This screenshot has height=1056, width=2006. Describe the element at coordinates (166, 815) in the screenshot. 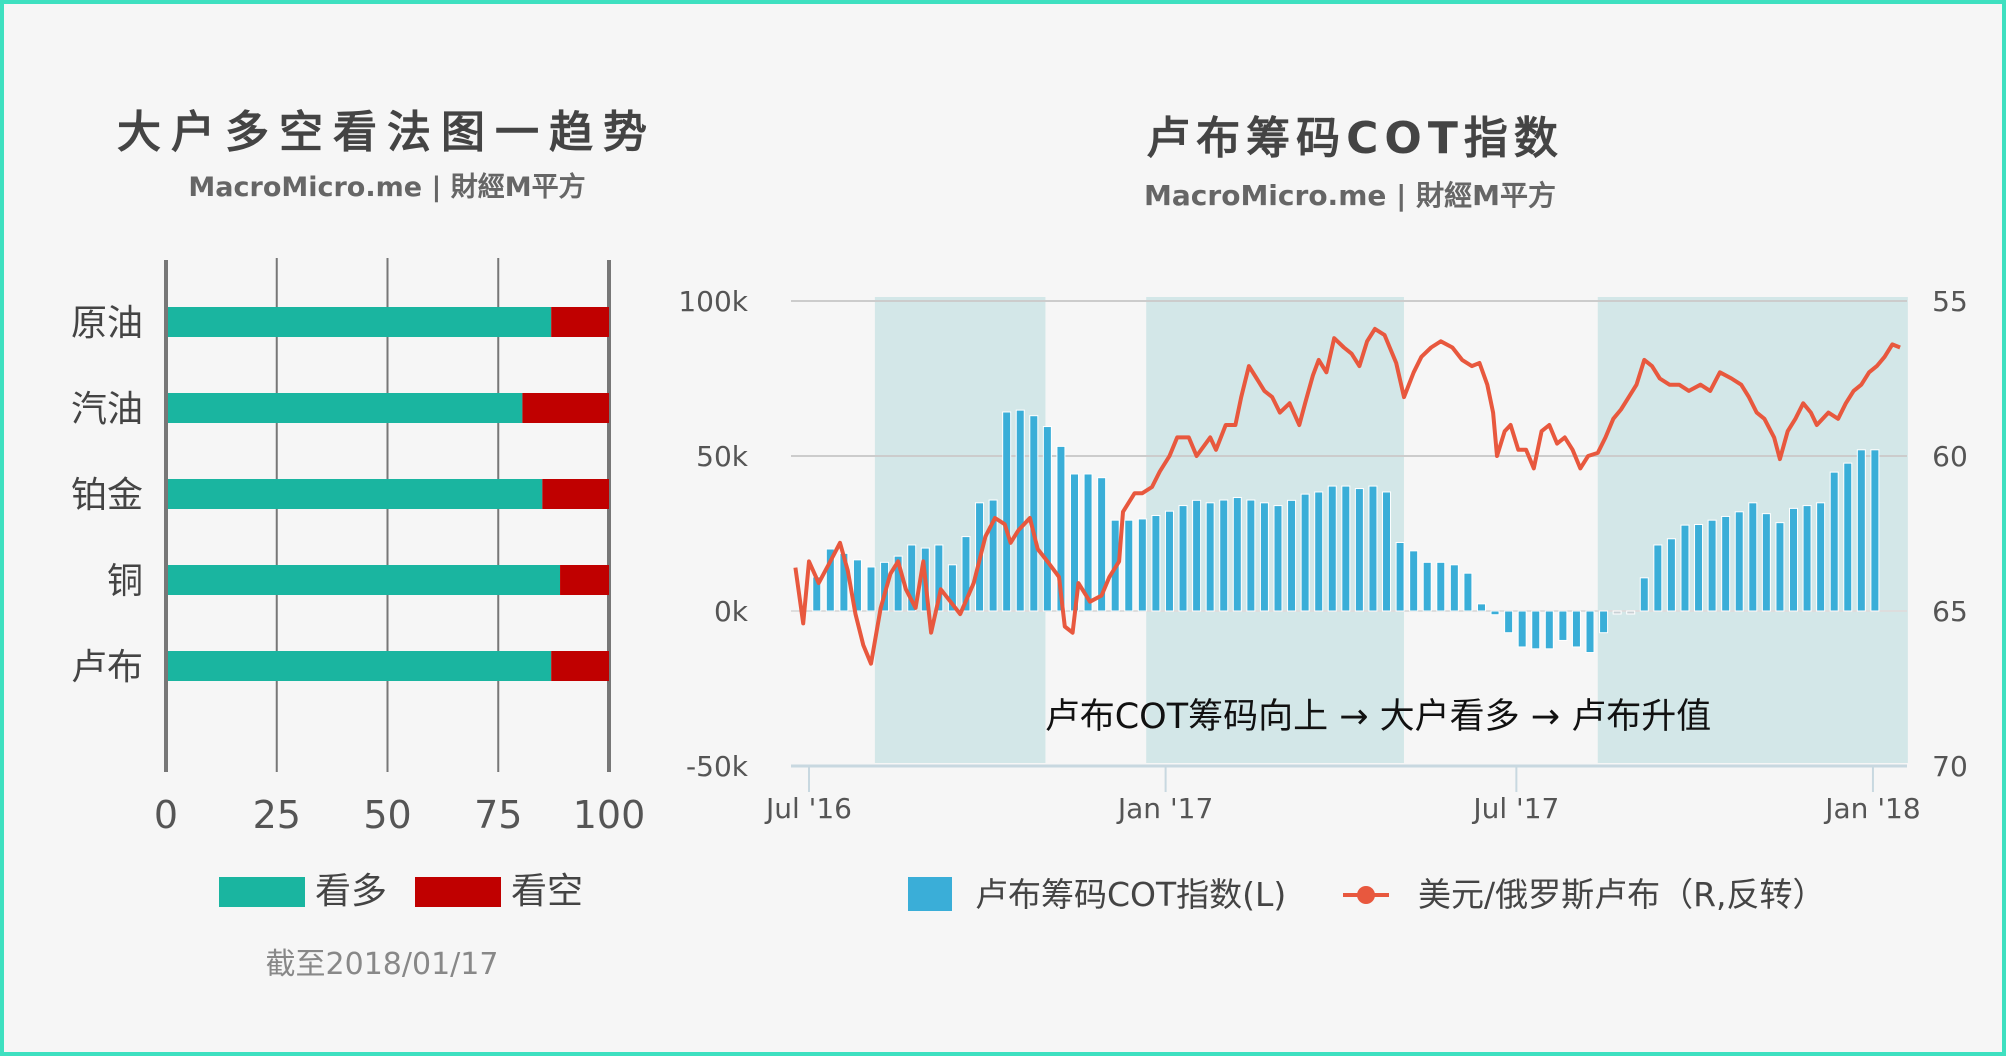

I see `x-tick-label: 0` at that location.